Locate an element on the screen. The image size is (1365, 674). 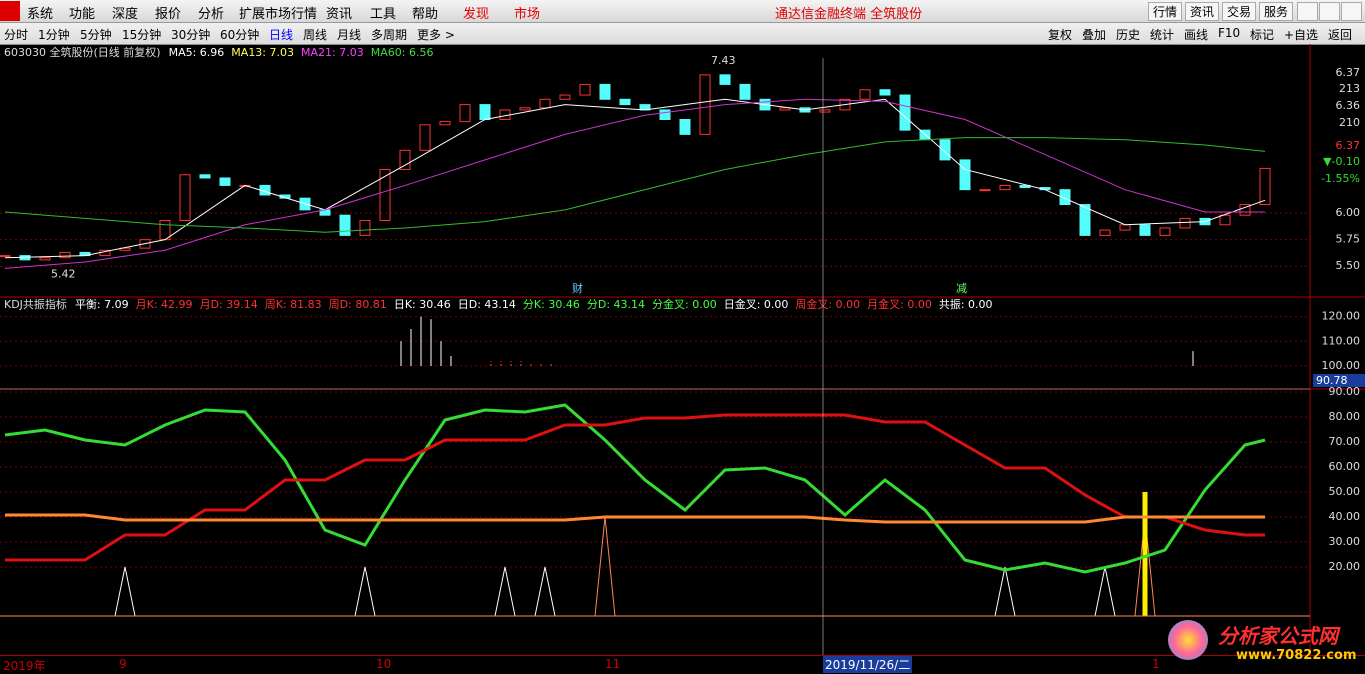
legend-item: 月金叉: 0.00 is located at coordinates (899, 304).